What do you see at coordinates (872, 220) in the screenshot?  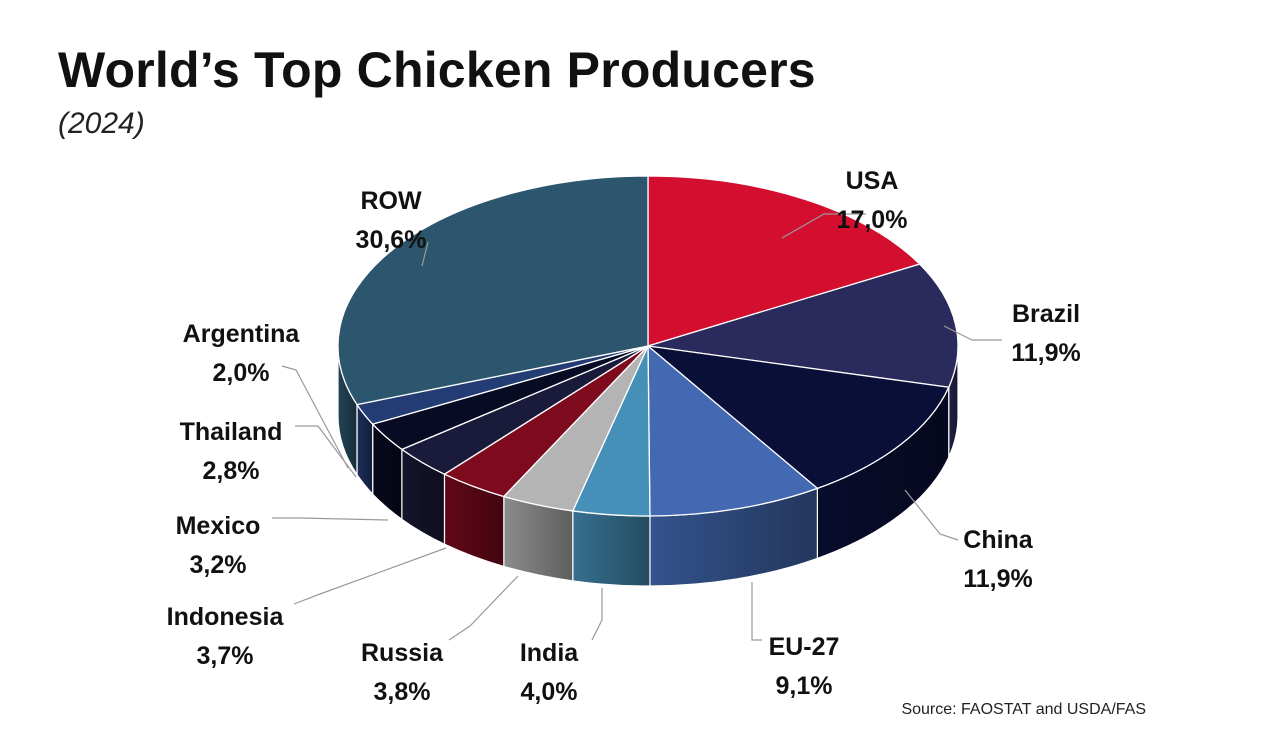 I see `slice-value-usa: 17,0%` at bounding box center [872, 220].